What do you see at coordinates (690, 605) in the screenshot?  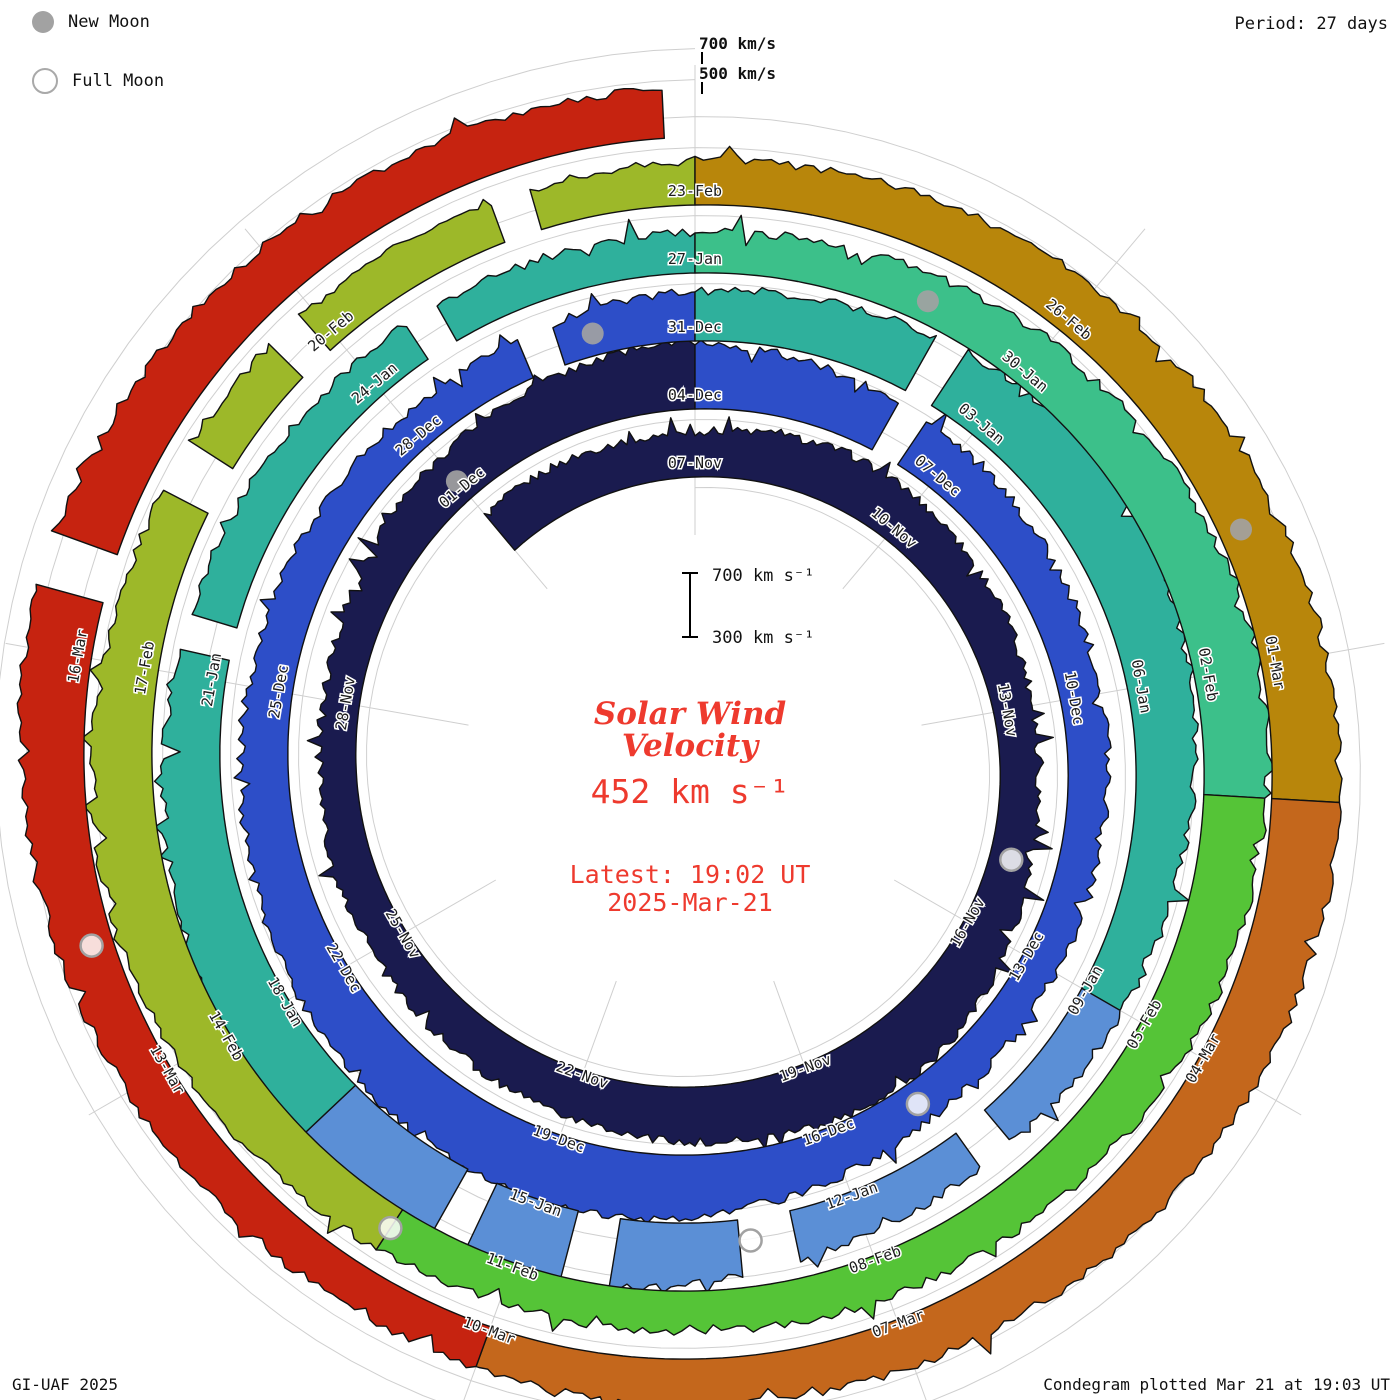 I see `scalebar-group` at bounding box center [690, 605].